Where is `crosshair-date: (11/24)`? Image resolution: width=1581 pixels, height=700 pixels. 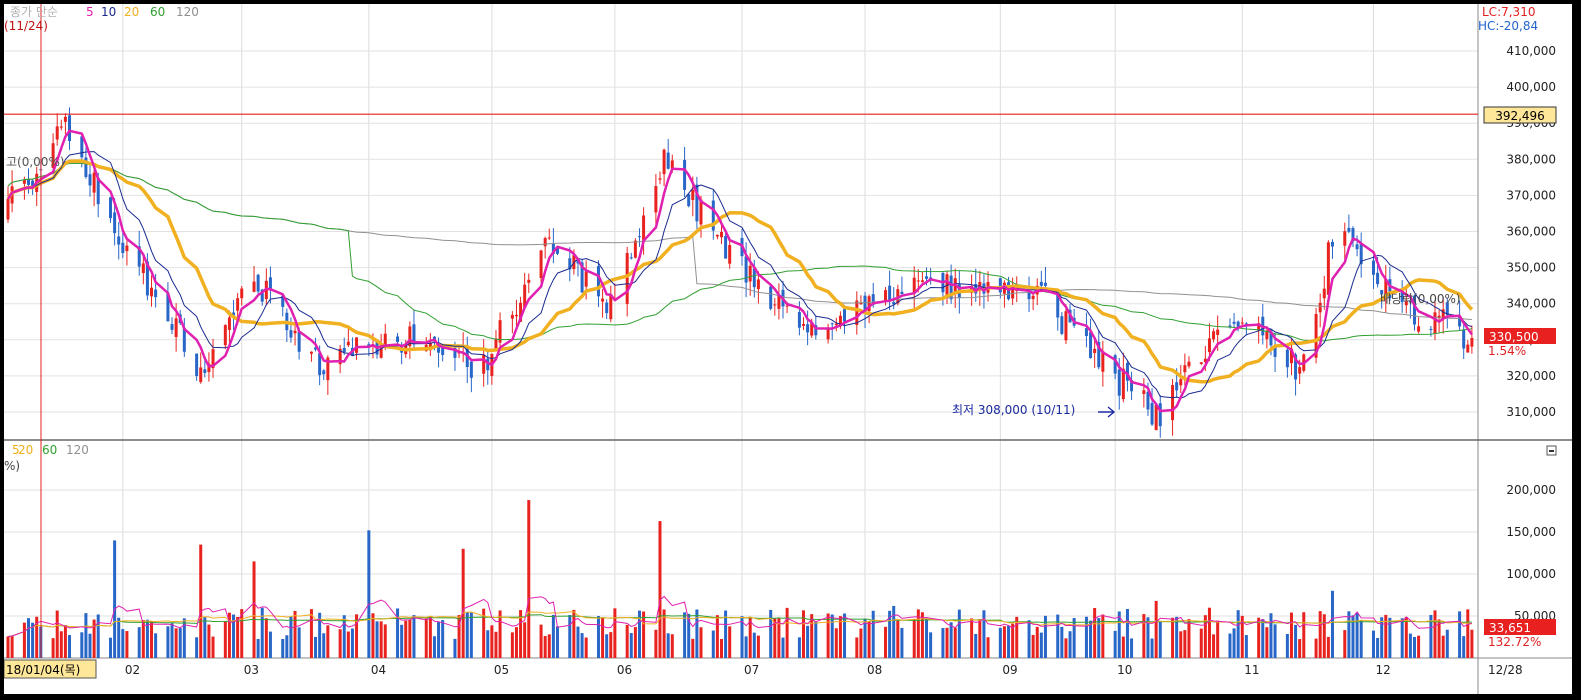 crosshair-date: (11/24) is located at coordinates (26, 26).